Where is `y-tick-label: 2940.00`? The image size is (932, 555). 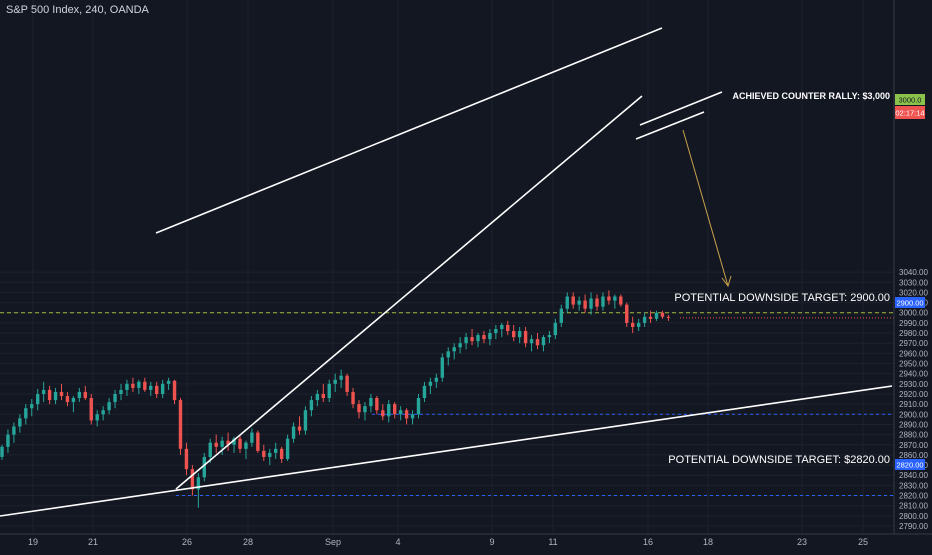 y-tick-label: 2940.00 is located at coordinates (913, 374).